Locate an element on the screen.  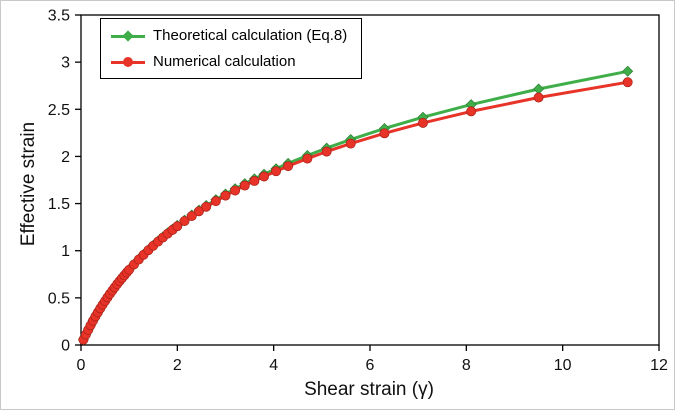
y-tick-label: 3.5 is located at coordinates (59, 16).